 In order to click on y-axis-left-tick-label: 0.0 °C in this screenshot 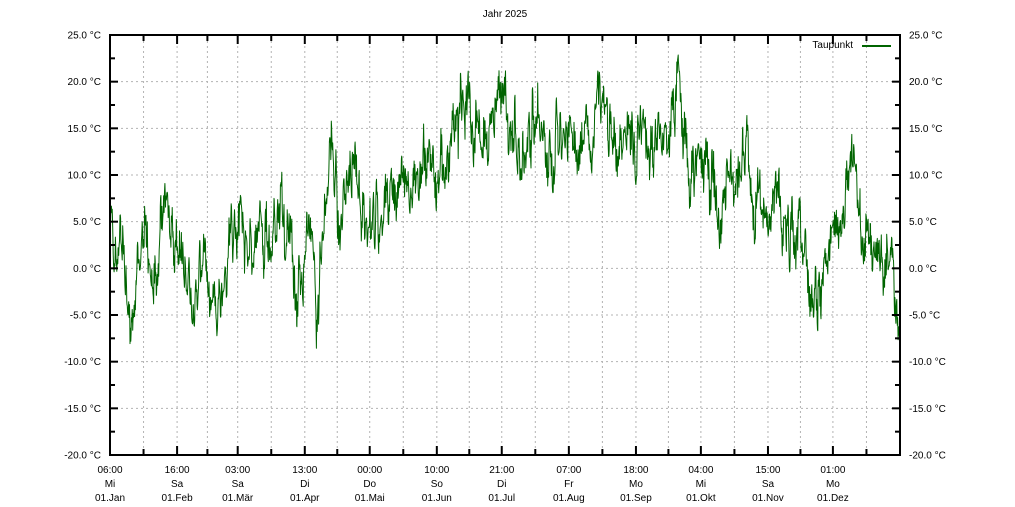, I will do `click(87, 269)`.